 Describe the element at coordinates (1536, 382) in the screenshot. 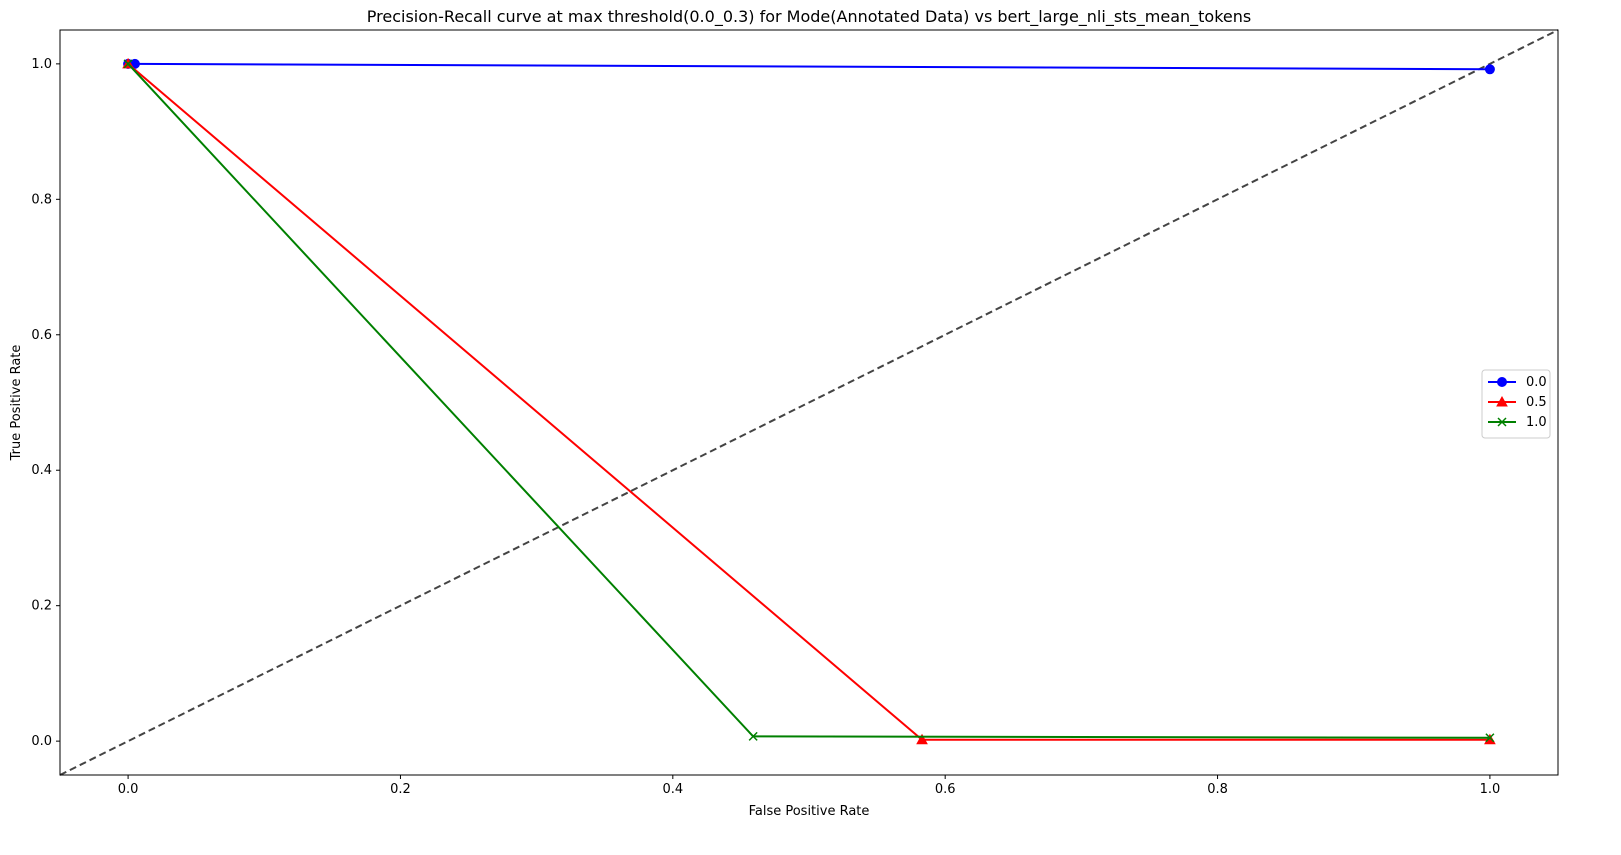

I see `legend-label: 0.0` at that location.